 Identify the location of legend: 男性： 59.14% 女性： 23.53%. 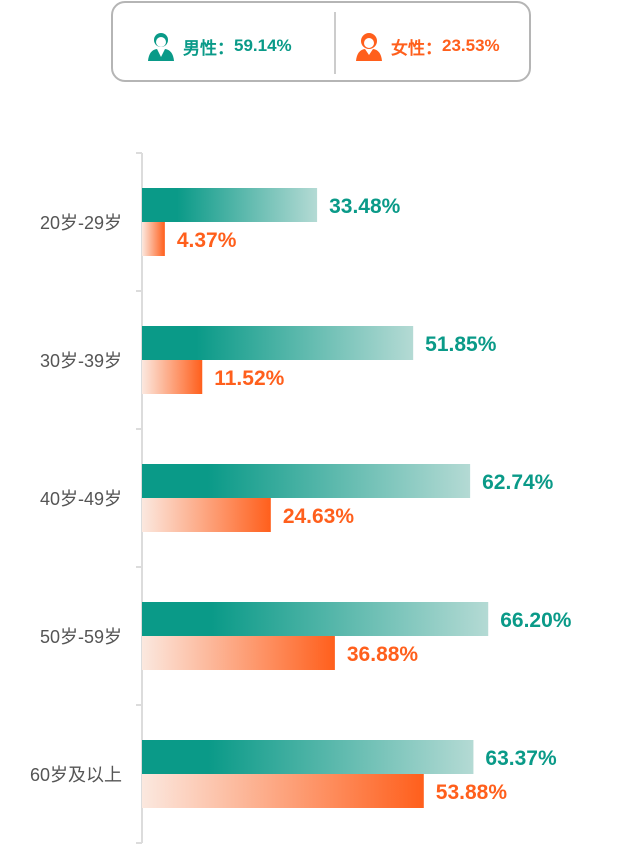
(321, 41).